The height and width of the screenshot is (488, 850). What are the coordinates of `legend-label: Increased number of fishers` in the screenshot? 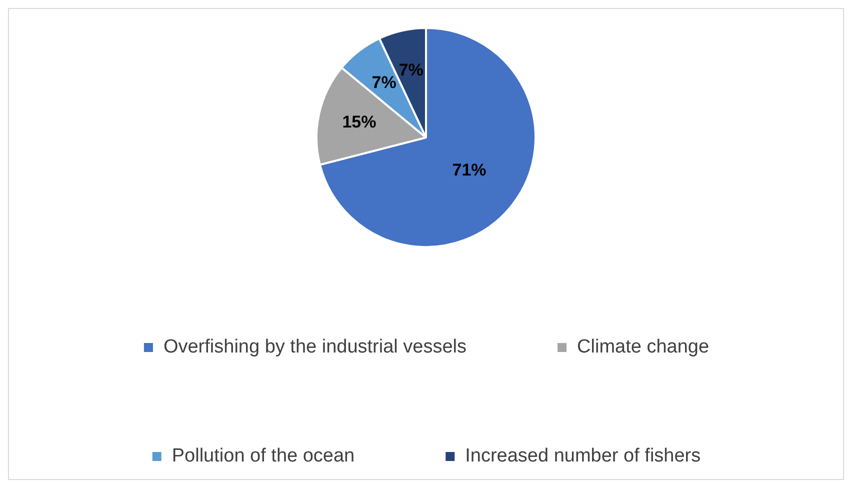 It's located at (583, 456).